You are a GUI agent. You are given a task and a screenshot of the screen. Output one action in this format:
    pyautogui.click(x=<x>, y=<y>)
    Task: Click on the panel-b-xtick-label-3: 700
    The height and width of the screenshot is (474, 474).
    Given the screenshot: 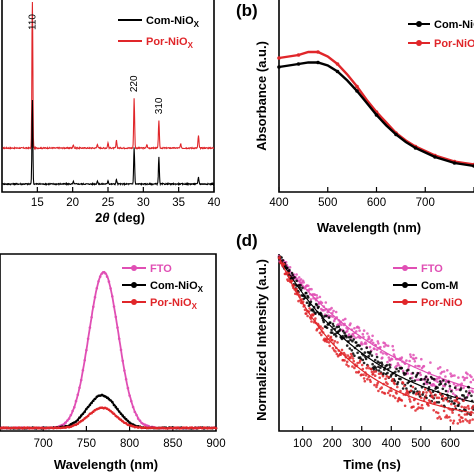 What is the action you would take?
    pyautogui.click(x=425, y=203)
    